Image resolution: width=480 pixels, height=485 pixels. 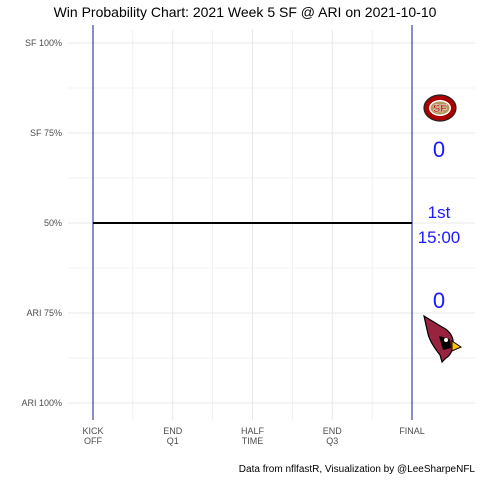 What do you see at coordinates (41, 223) in the screenshot?
I see `y-axis-ticks: ARI 100% ARI 75% 50% SF 75% SF 100%` at bounding box center [41, 223].